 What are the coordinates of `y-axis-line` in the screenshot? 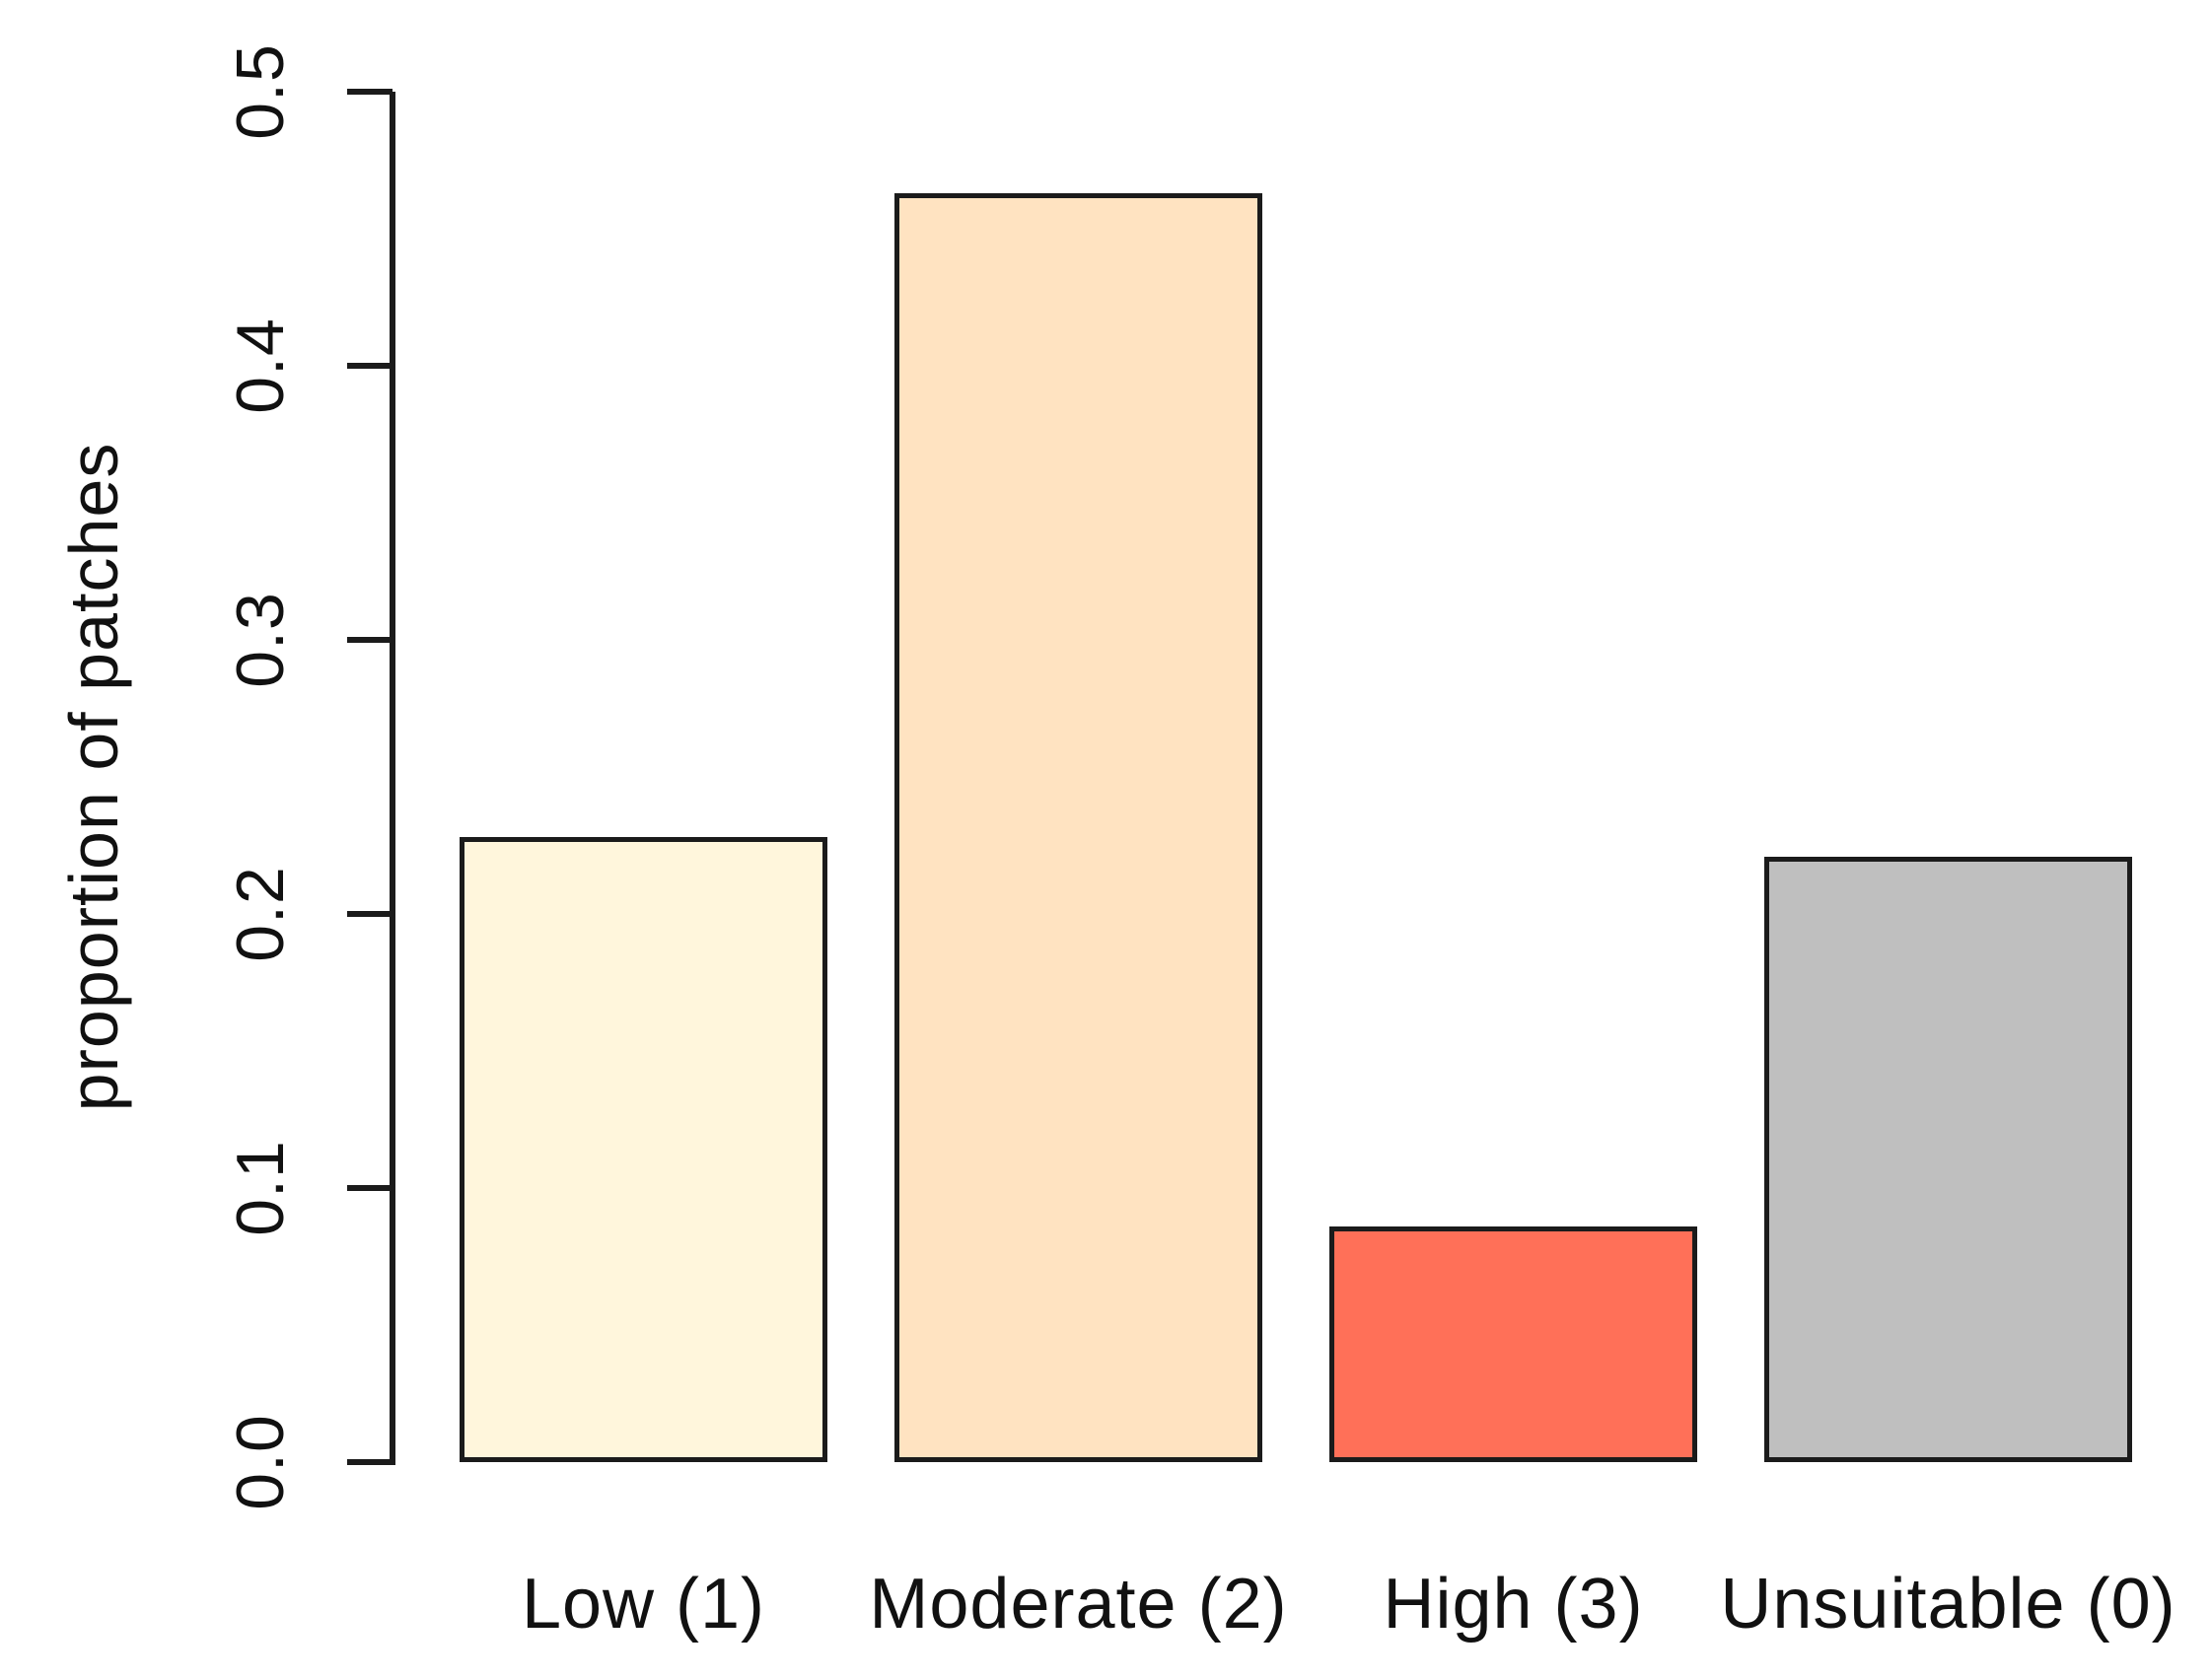 It's located at (392, 778).